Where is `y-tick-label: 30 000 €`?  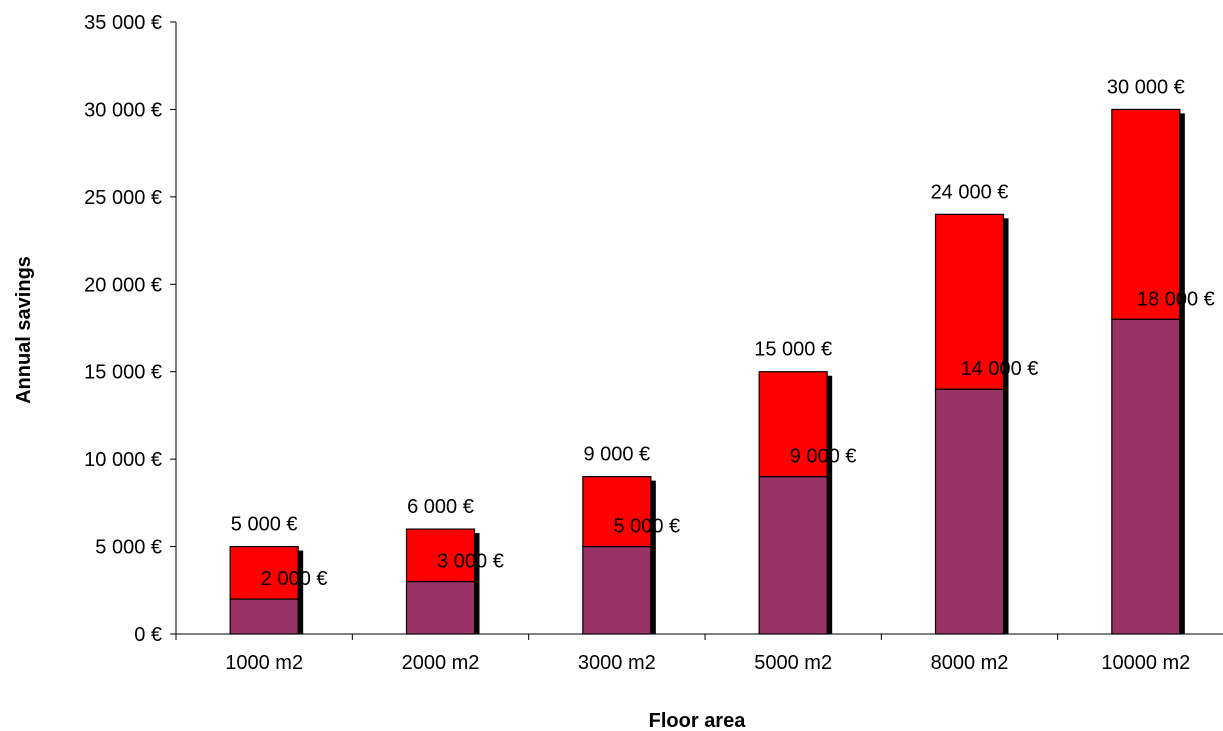 y-tick-label: 30 000 € is located at coordinates (123, 110).